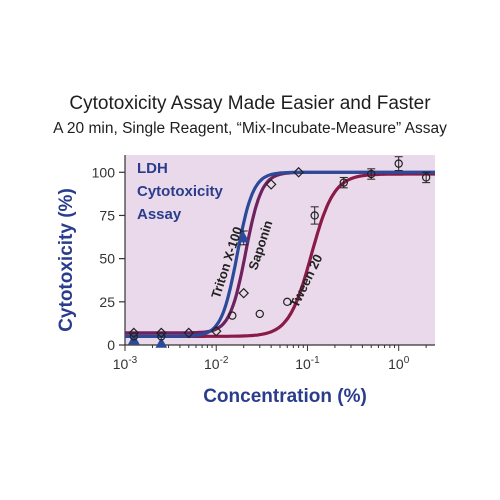 The width and height of the screenshot is (500, 500). What do you see at coordinates (159, 214) in the screenshot?
I see `annotation-line: Assay` at bounding box center [159, 214].